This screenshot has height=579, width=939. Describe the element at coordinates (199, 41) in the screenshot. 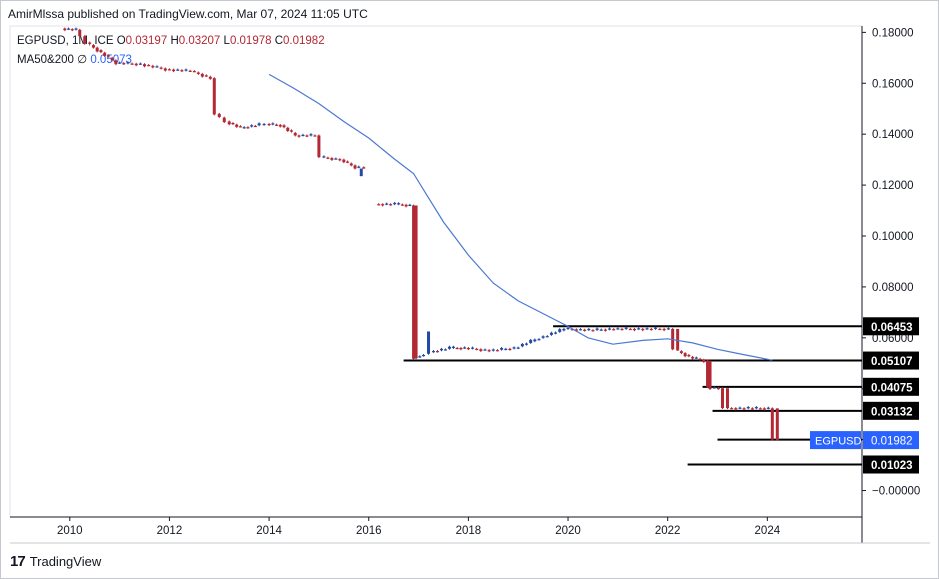

I see `high-value: 0.03207` at that location.